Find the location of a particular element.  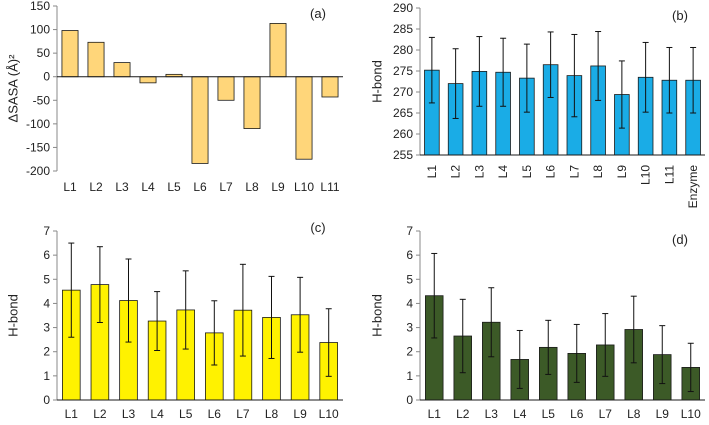

panel-c-y-tick-label: 7 is located at coordinates (46, 231).